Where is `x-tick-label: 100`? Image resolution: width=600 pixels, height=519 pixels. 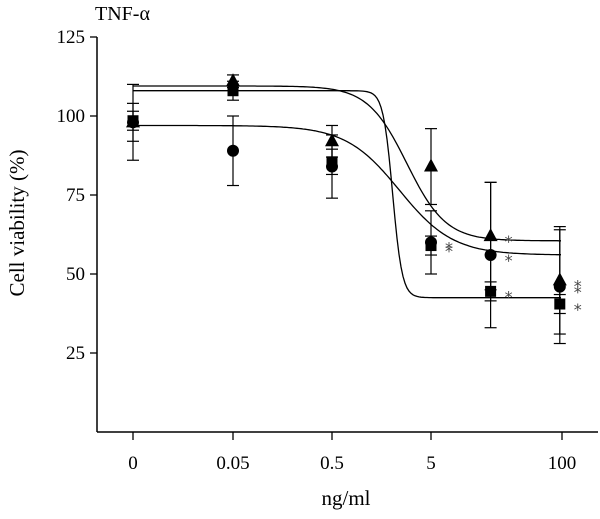
x-tick-label: 100 is located at coordinates (562, 463).